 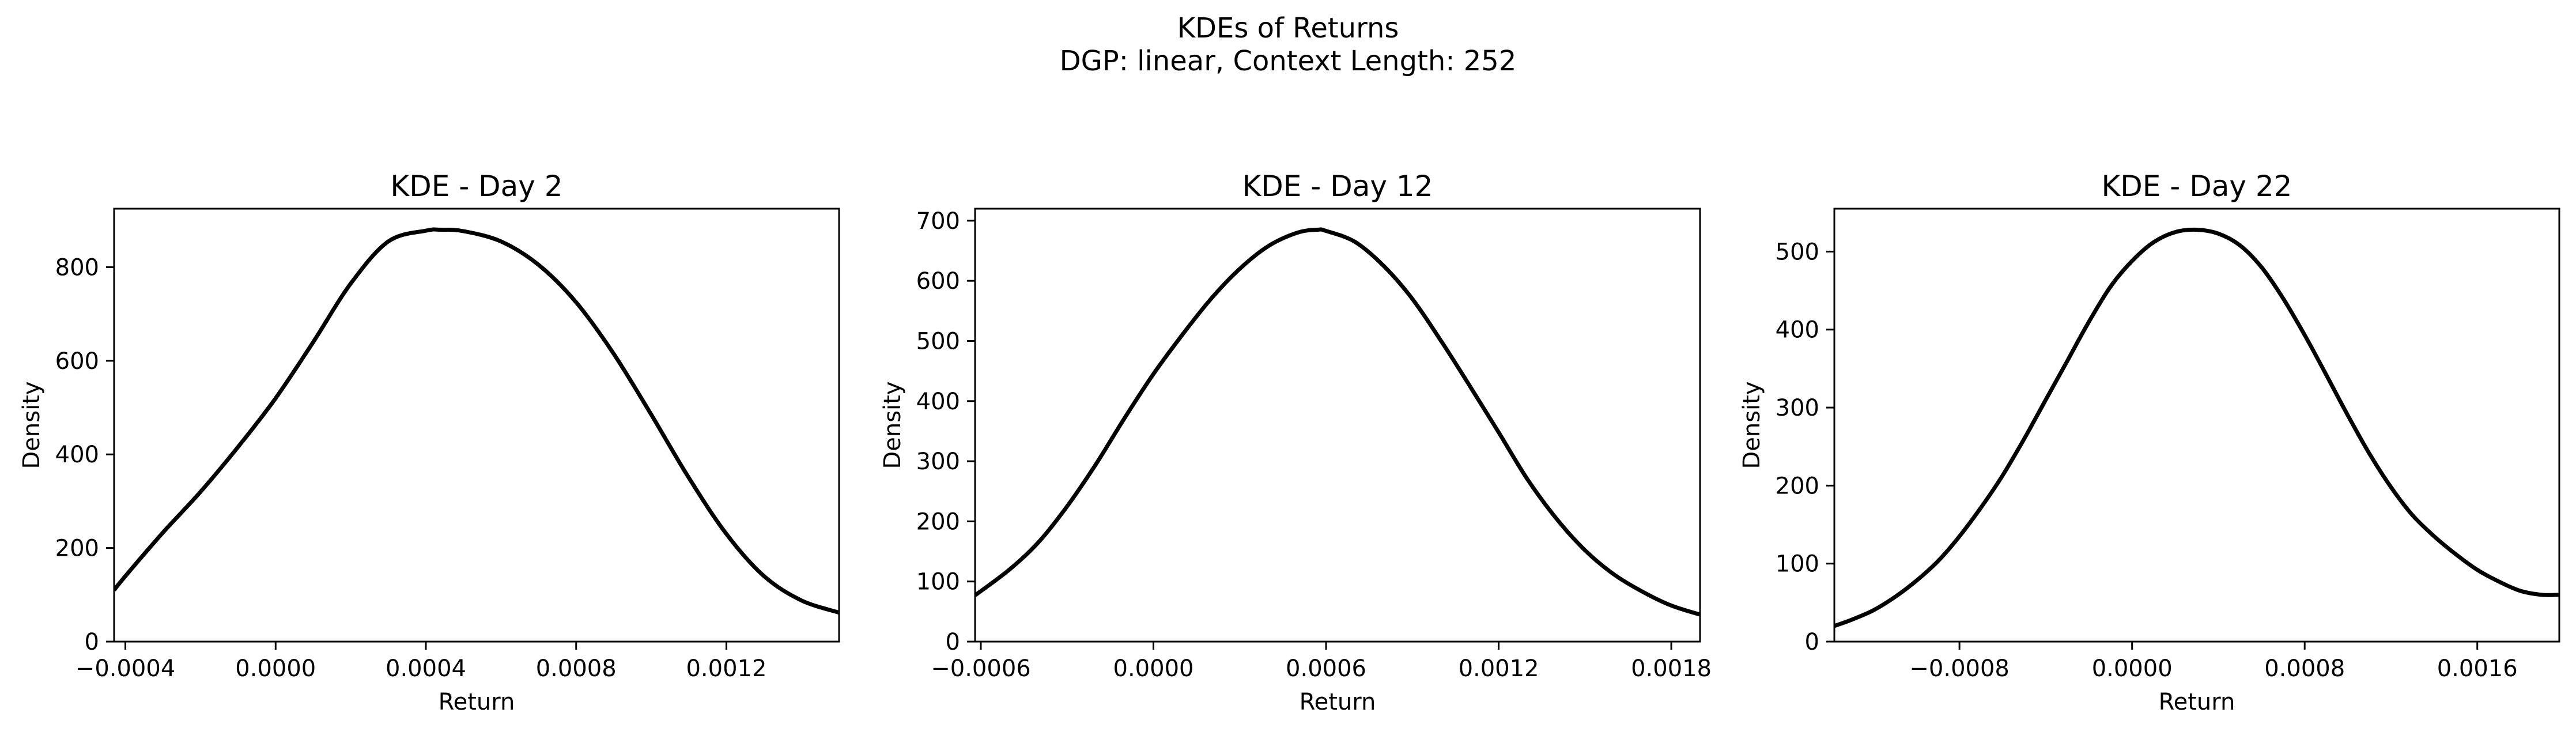 I want to click on x-tick-label: −0.0008, so click(x=1959, y=668).